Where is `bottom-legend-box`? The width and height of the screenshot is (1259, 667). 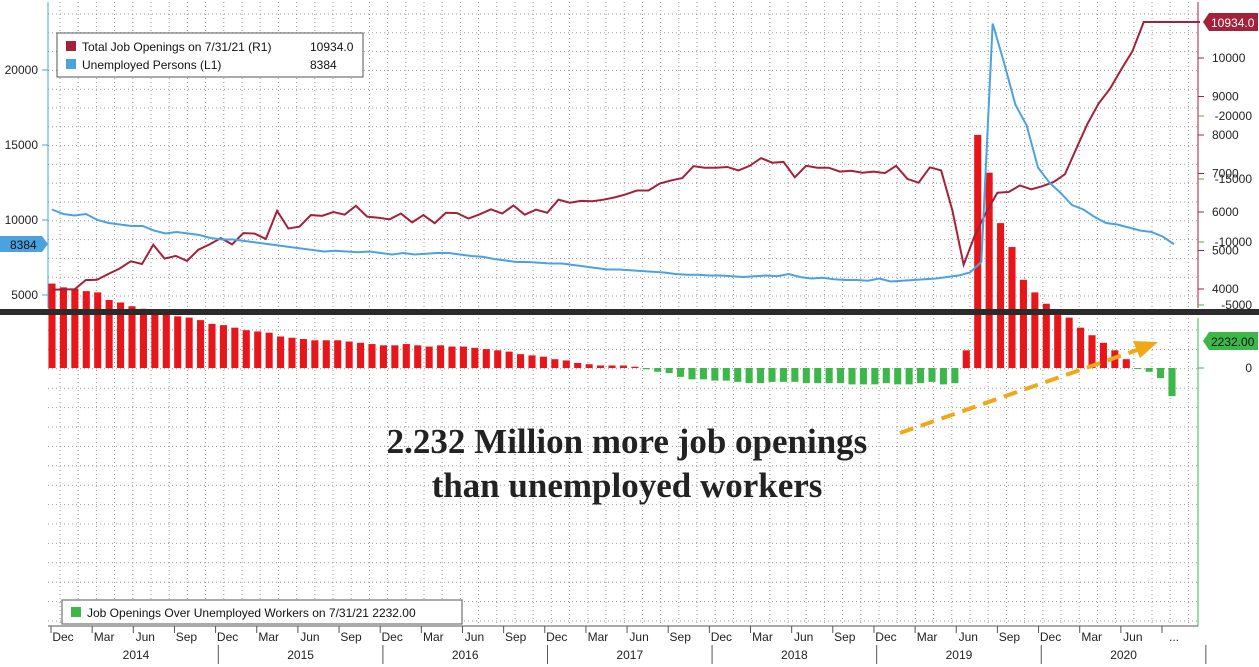
bottom-legend-box is located at coordinates (262, 612).